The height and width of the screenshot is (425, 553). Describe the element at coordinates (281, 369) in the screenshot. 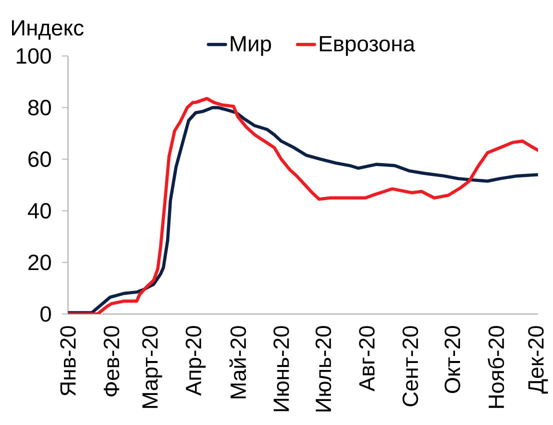

I see `x-tick-label: Июнь-20` at that location.